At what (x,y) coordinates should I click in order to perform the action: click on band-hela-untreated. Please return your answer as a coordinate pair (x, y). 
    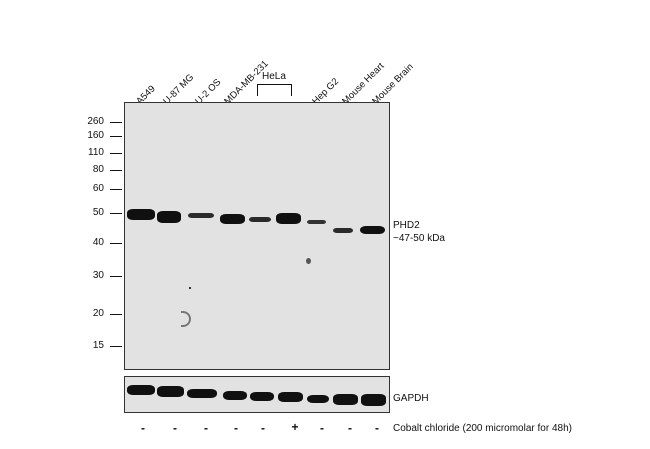
    Looking at the image, I should click on (260, 219).